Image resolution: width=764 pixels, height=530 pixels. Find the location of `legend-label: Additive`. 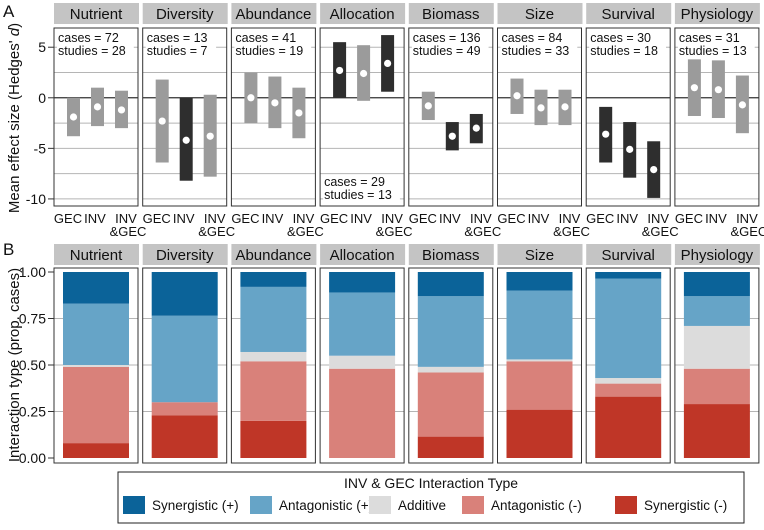

legend-label: Additive is located at coordinates (422, 505).